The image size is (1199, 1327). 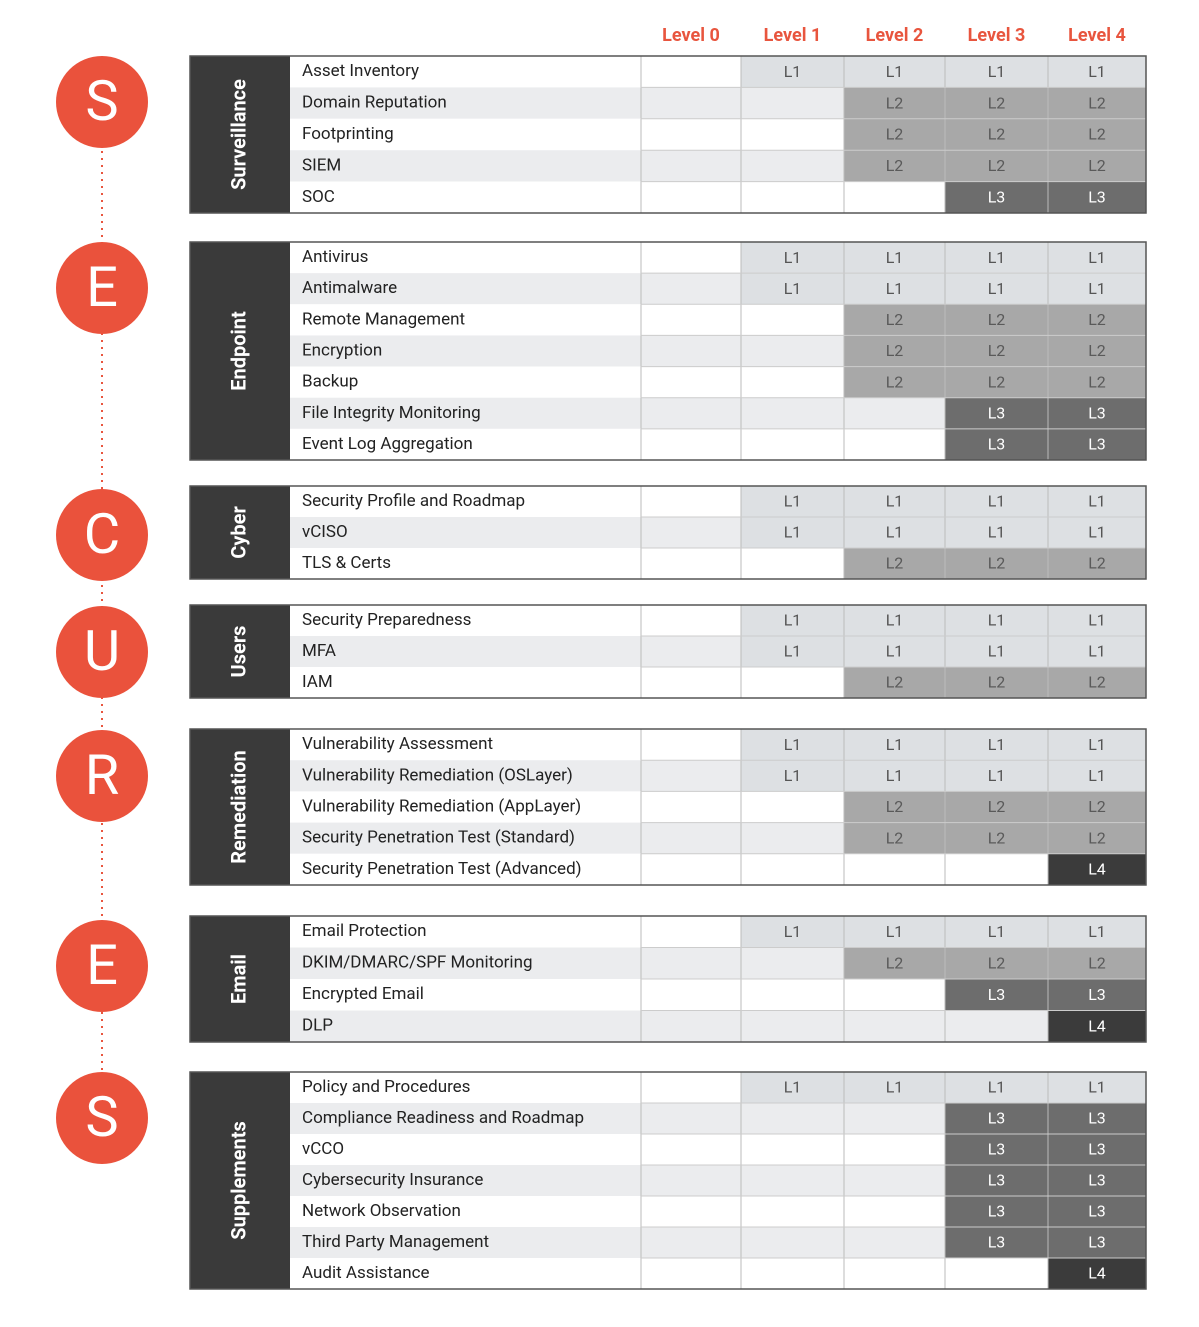 What do you see at coordinates (360, 71) in the screenshot?
I see `row-label: Asset Inventory` at bounding box center [360, 71].